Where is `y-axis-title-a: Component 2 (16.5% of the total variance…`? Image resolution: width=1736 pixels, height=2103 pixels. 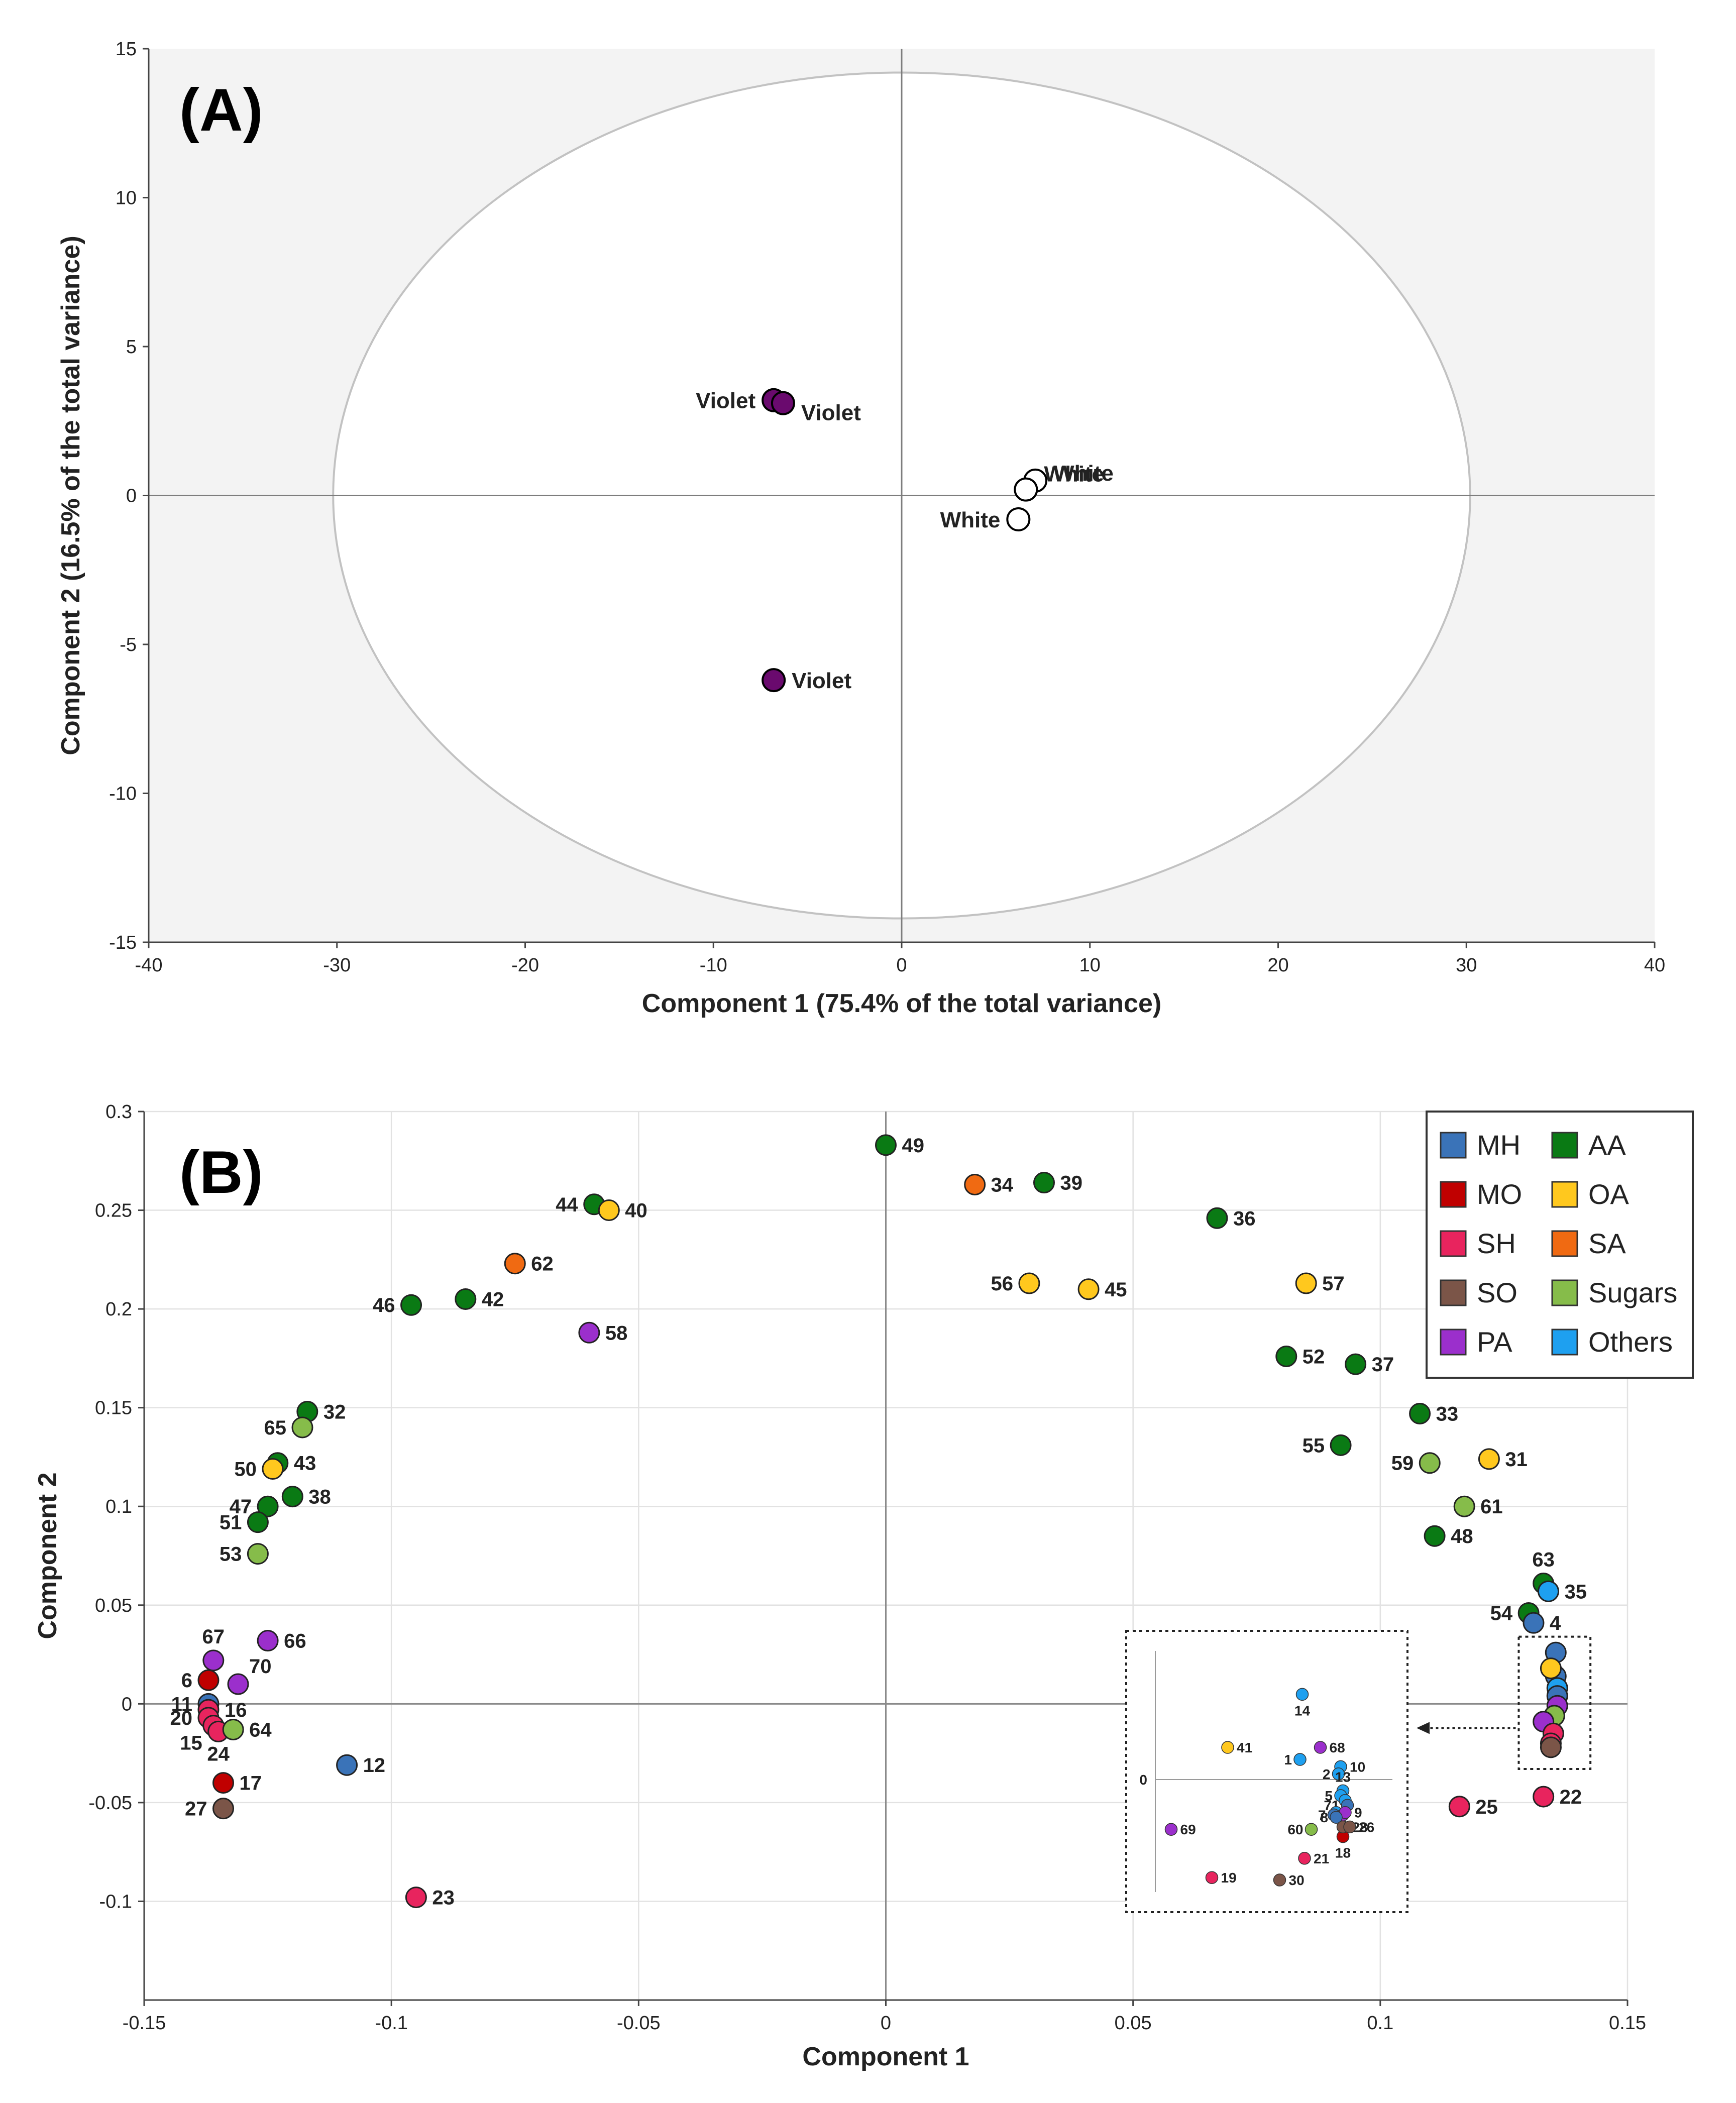
y-axis-title-a: Component 2 (16.5% of the total variance… is located at coordinates (70, 495).